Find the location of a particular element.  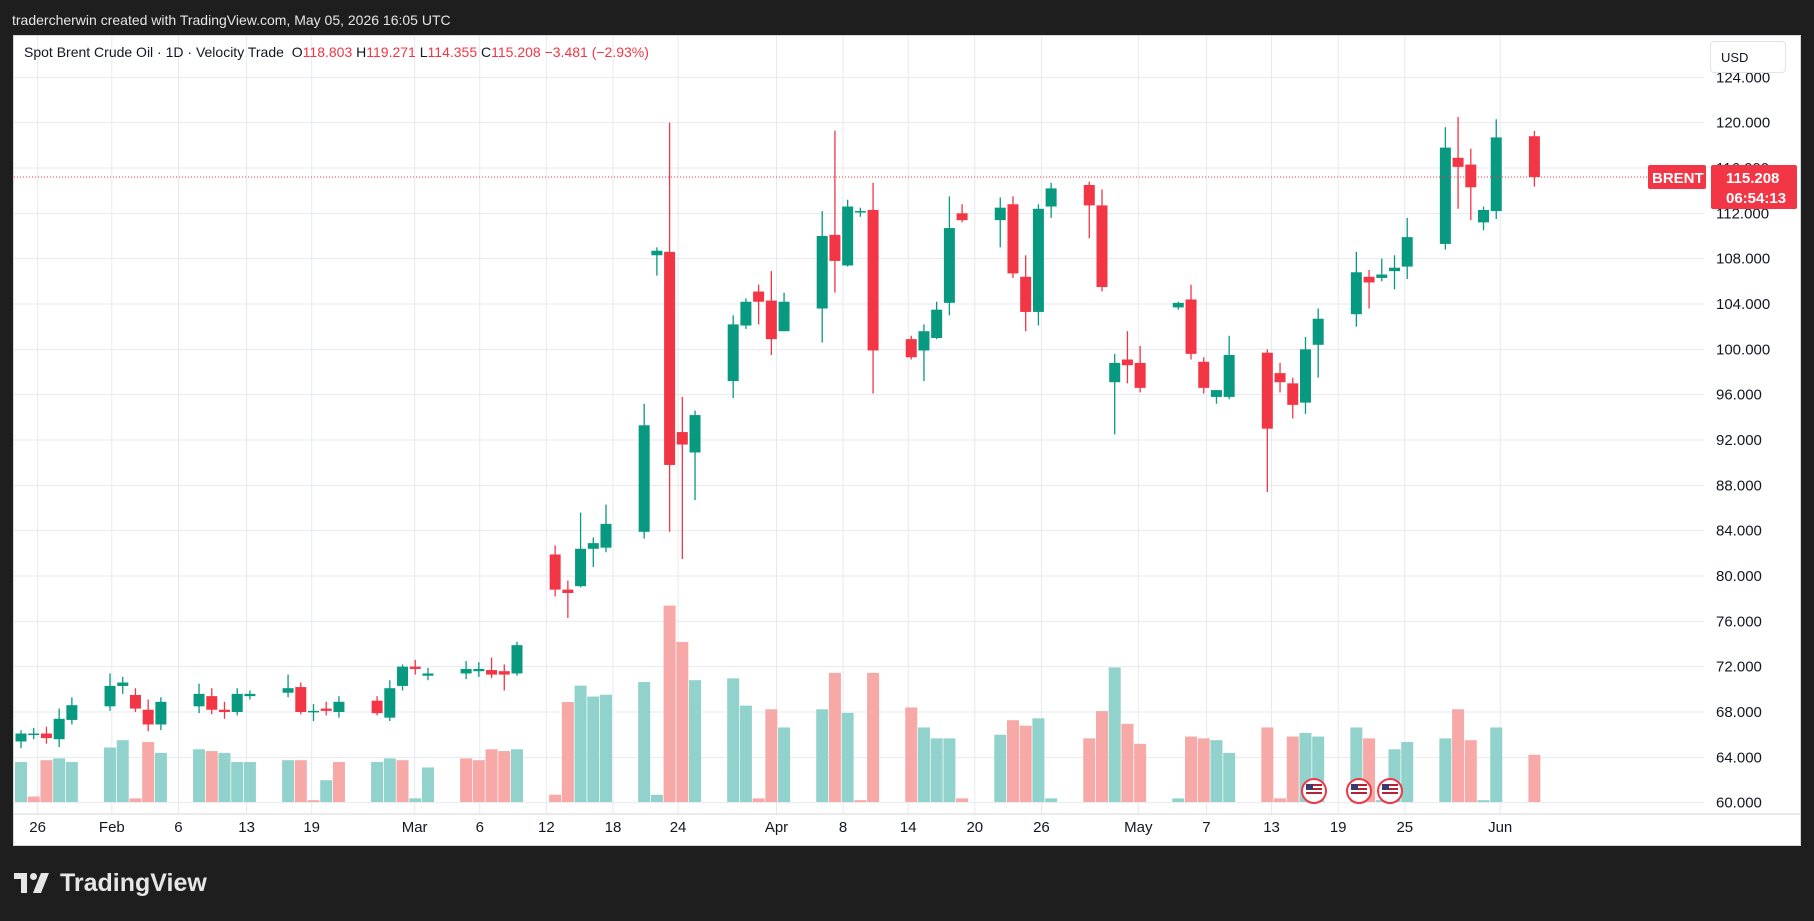

x-tick-label: 8 is located at coordinates (843, 827).